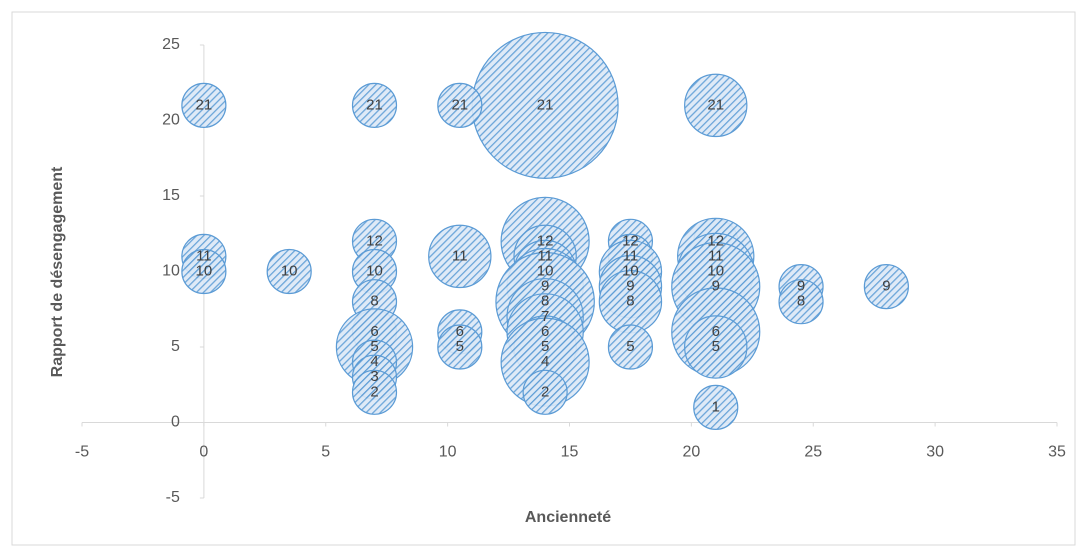 The height and width of the screenshot is (557, 1087). What do you see at coordinates (813, 452) in the screenshot?
I see `x-tick-label: 25` at bounding box center [813, 452].